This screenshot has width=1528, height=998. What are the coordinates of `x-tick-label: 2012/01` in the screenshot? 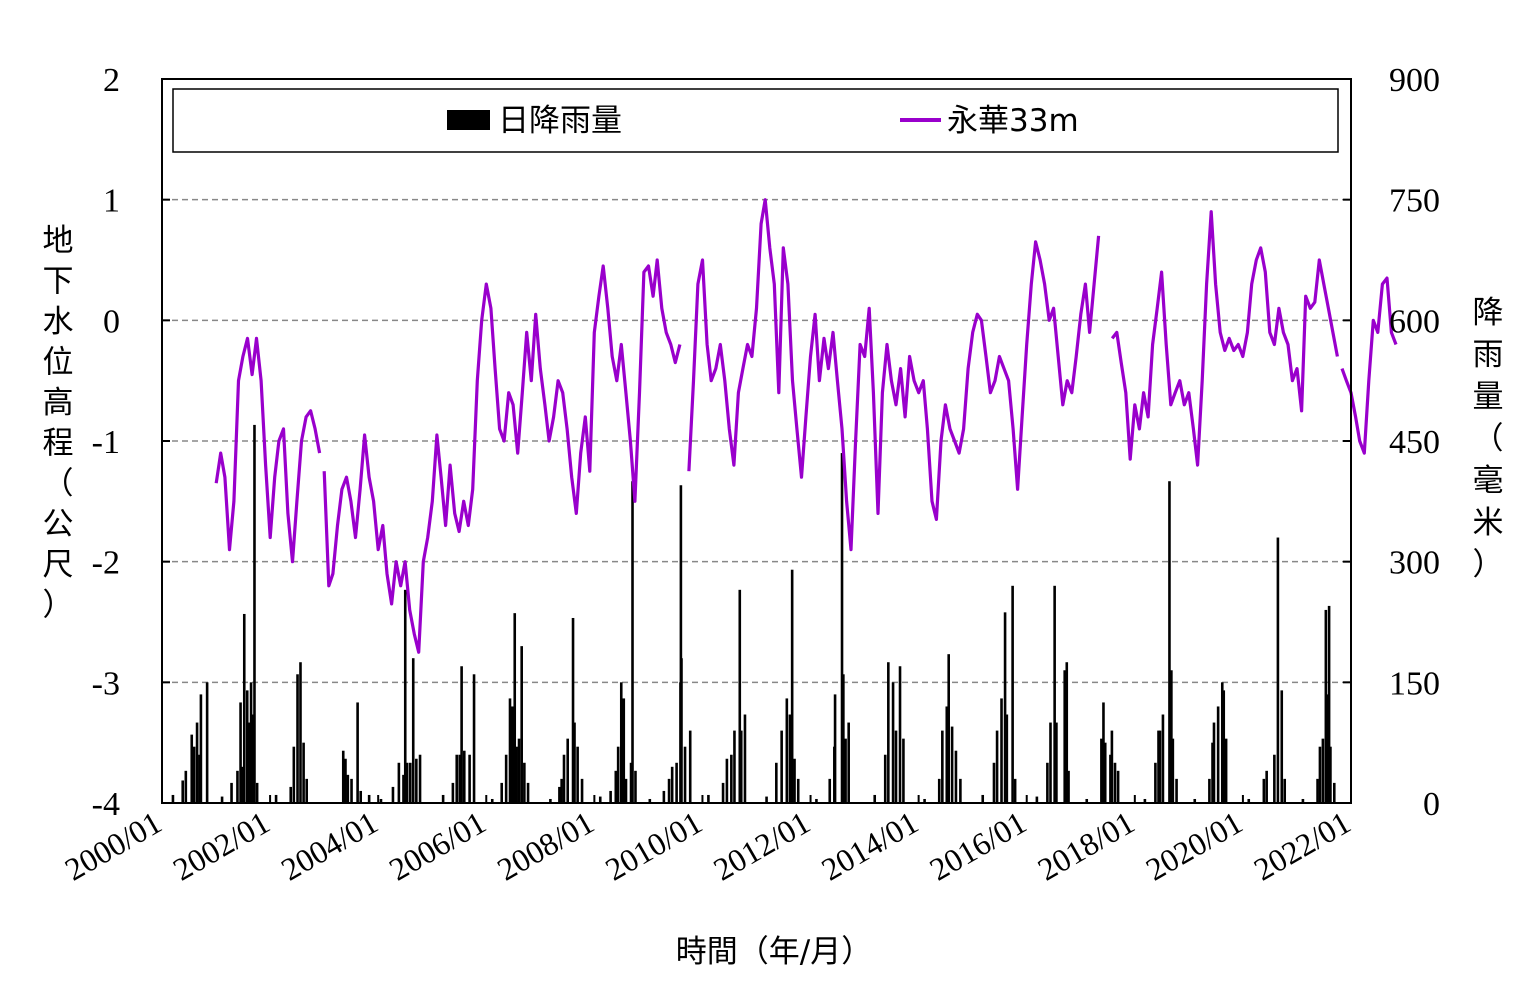 It's located at (761, 846).